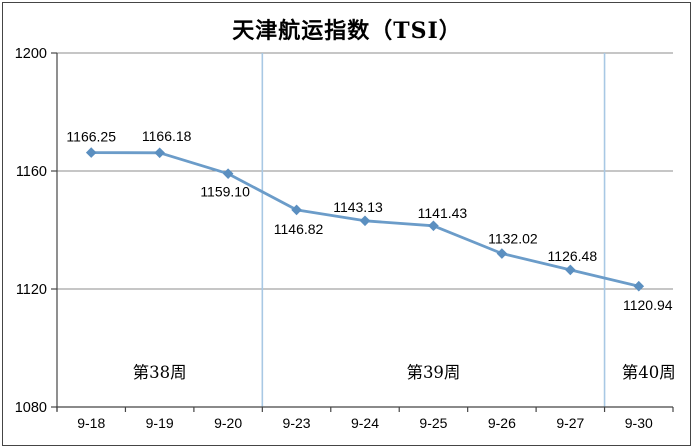 The width and height of the screenshot is (694, 448). Describe the element at coordinates (573, 256) in the screenshot. I see `data-label: 1126.48` at that location.